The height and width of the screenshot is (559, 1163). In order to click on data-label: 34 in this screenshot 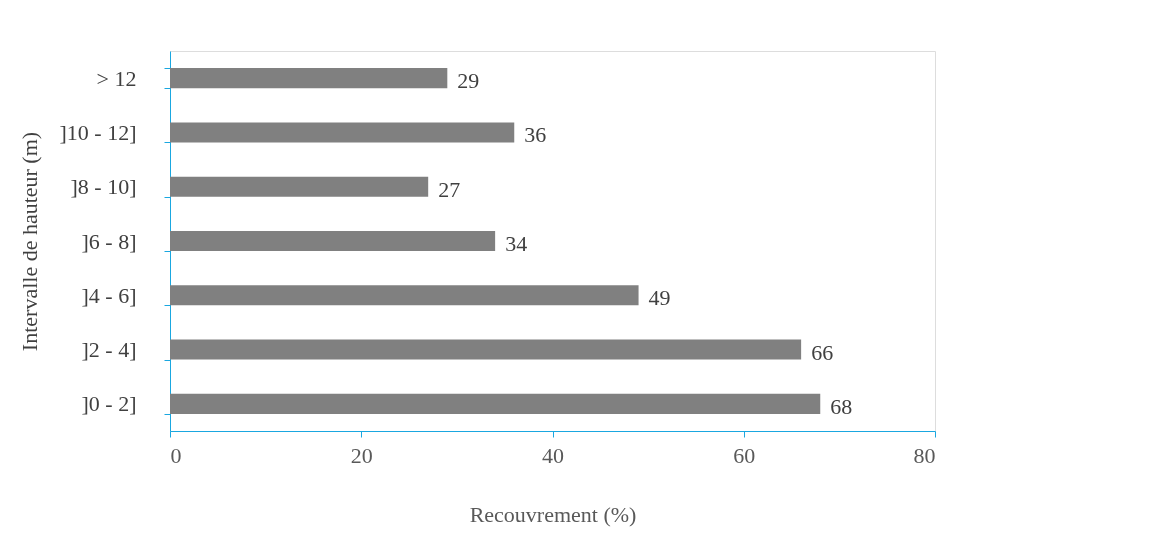, I will do `click(516, 243)`.